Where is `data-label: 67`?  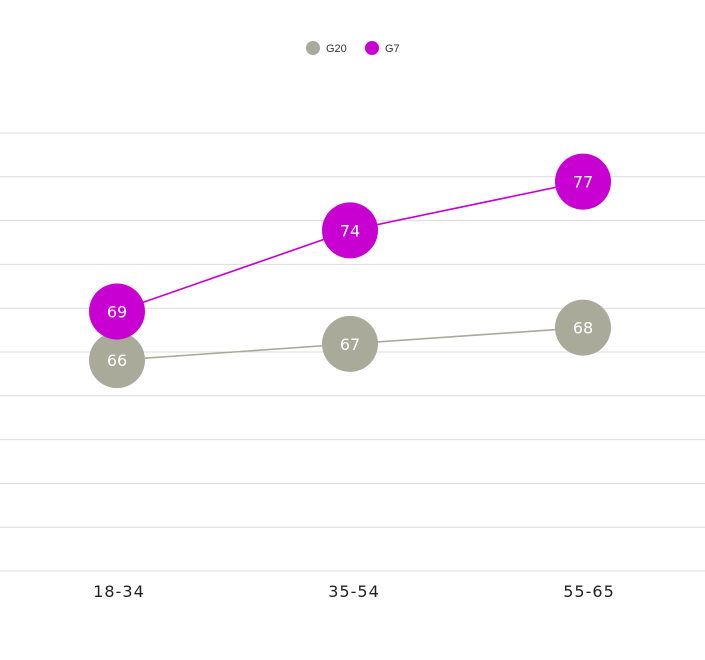
data-label: 67 is located at coordinates (350, 344).